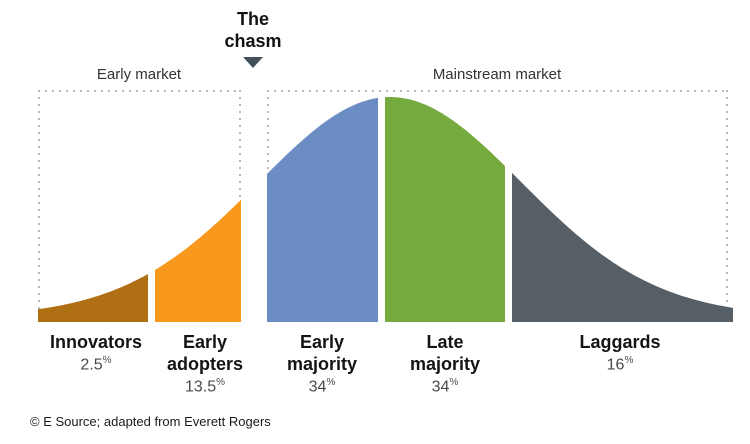  I want to click on label-late-majority: Late majority 34%, so click(445, 363).